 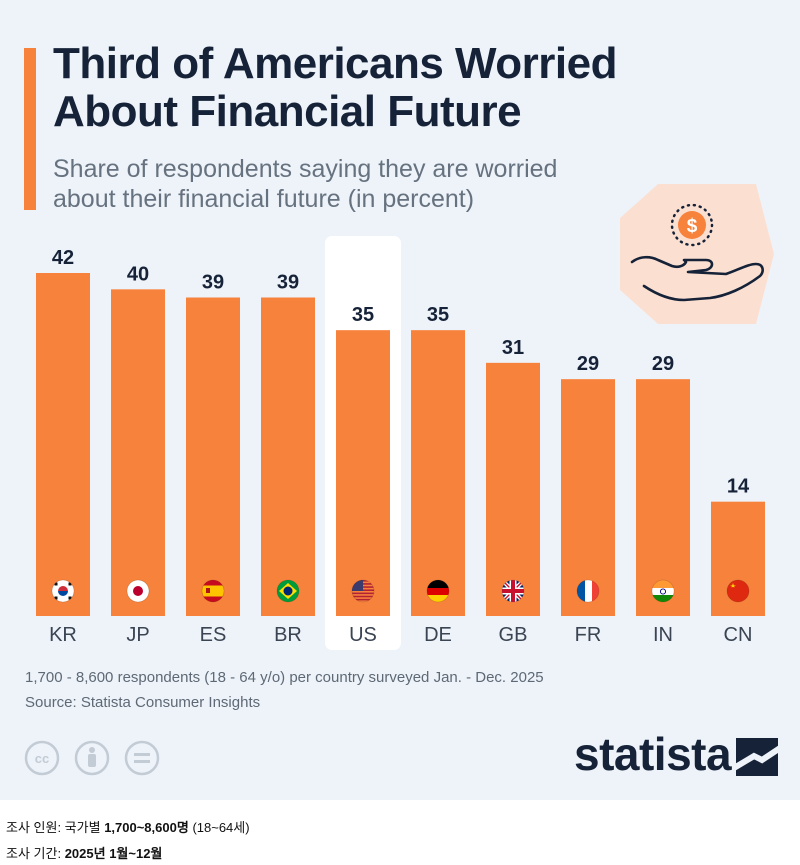 I want to click on flag-br-icon, so click(x=288, y=591).